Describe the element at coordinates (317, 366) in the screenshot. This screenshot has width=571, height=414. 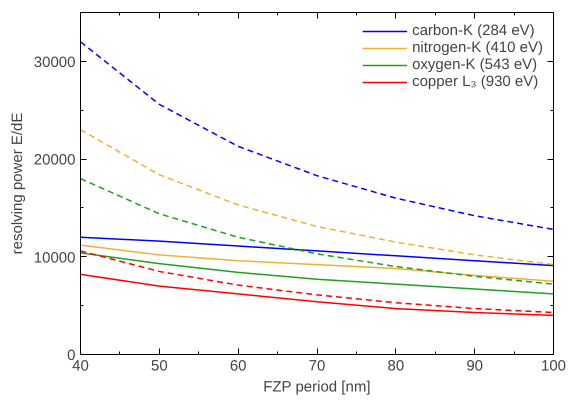
I see `x-tick-label: 70` at that location.